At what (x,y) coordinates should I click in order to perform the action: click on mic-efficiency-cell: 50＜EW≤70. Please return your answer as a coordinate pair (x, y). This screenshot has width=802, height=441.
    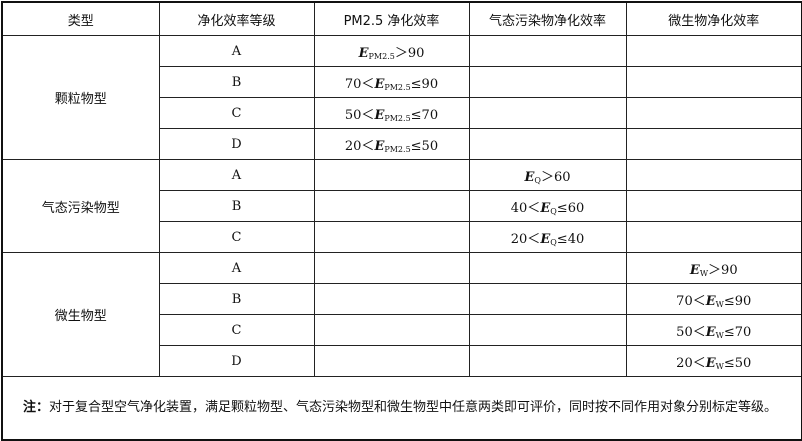
    Looking at the image, I should click on (713, 330).